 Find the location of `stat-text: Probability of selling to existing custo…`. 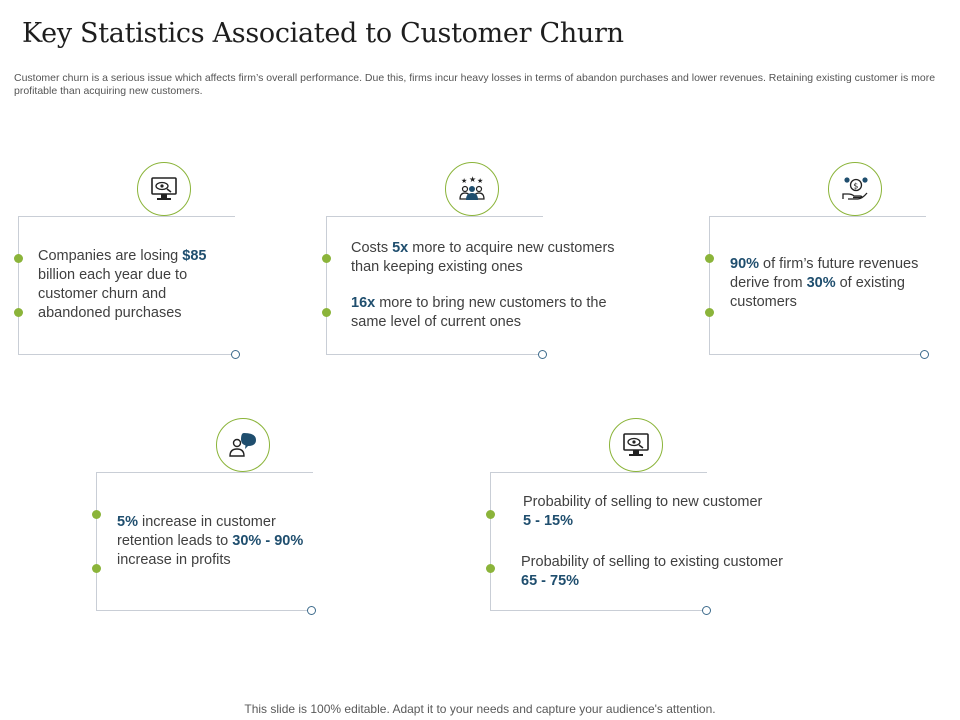

stat-text: Probability of selling to existing custo… is located at coordinates (652, 571).